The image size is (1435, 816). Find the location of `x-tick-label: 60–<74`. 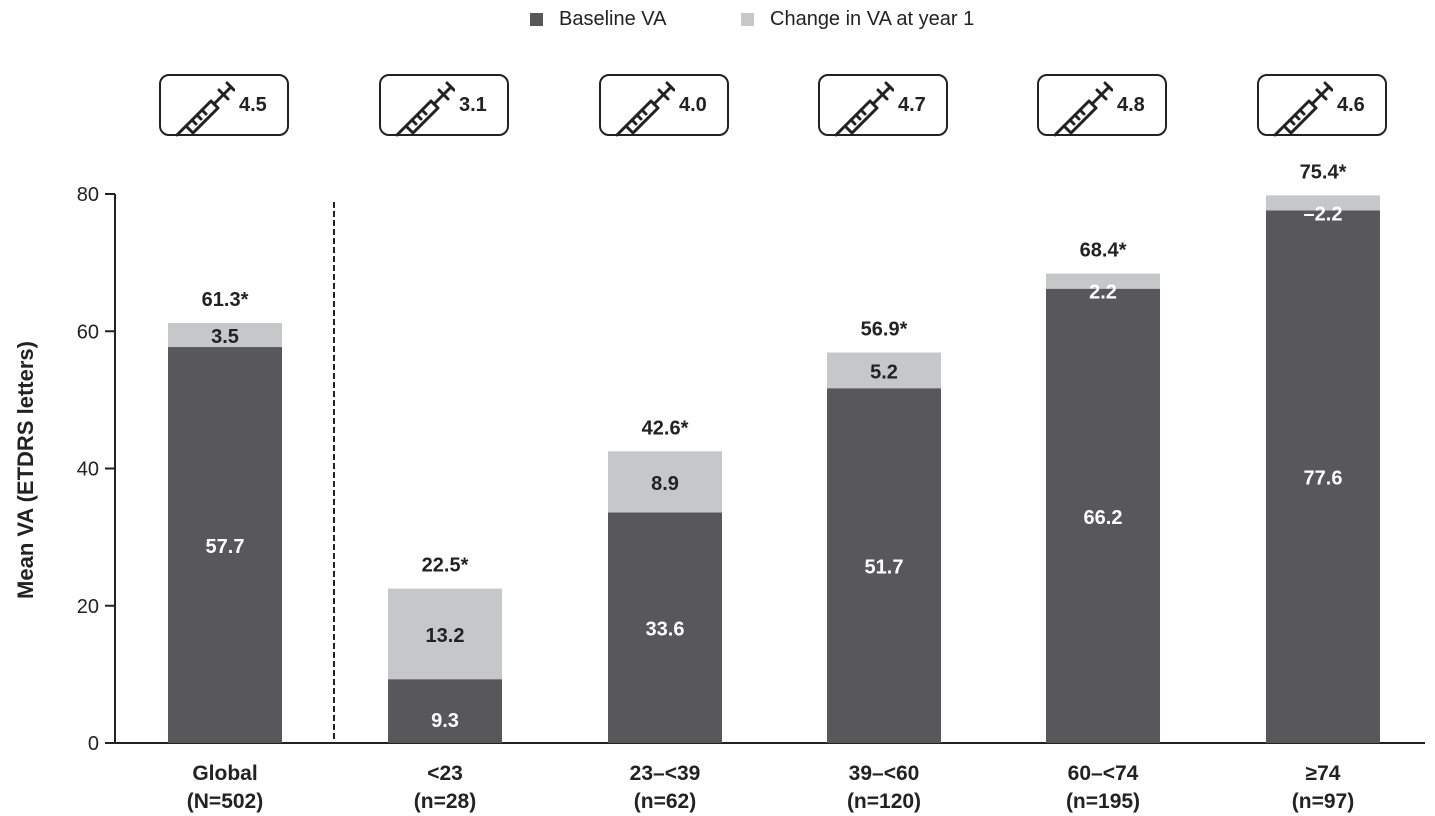

x-tick-label: 60–<74 is located at coordinates (1103, 773).